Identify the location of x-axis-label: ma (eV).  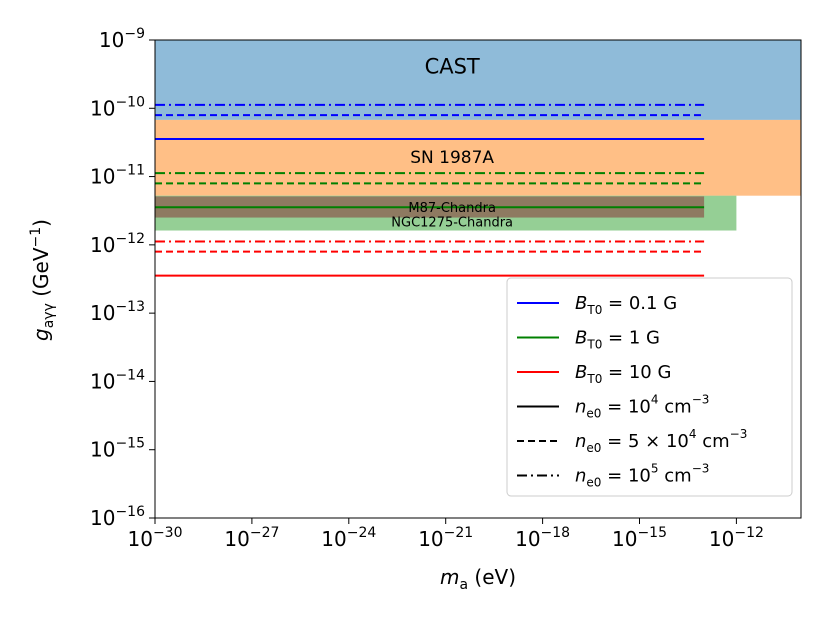
(478, 579).